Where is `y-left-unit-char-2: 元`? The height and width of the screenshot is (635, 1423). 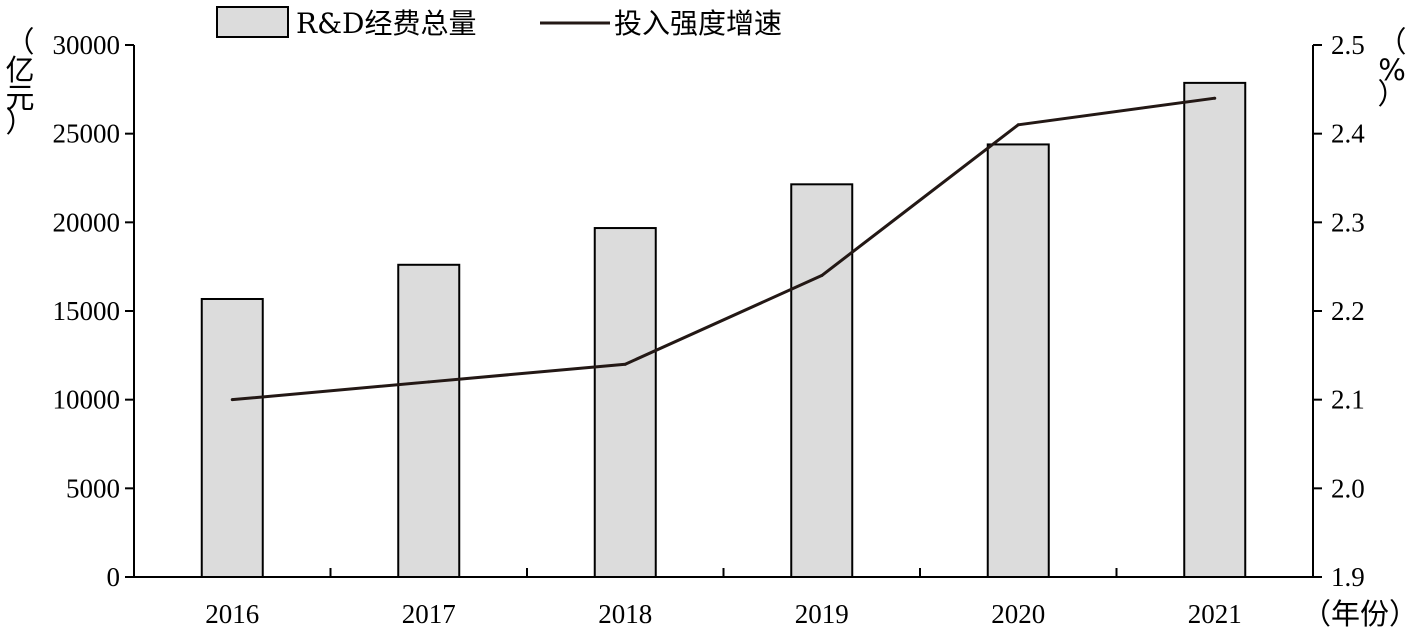 y-left-unit-char-2: 元 is located at coordinates (19, 98).